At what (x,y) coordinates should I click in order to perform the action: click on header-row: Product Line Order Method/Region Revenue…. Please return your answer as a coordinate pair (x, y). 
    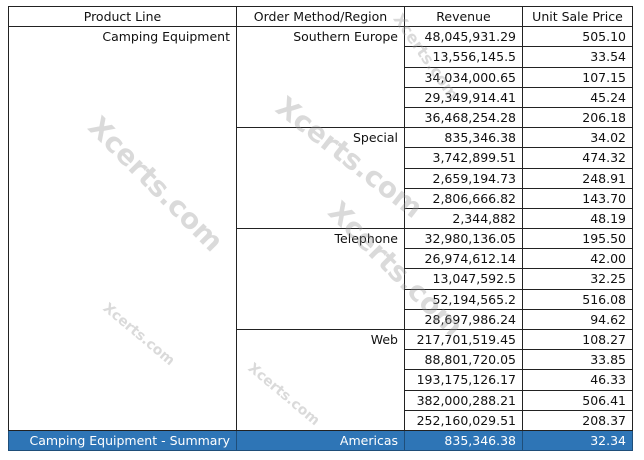
    Looking at the image, I should click on (320, 16).